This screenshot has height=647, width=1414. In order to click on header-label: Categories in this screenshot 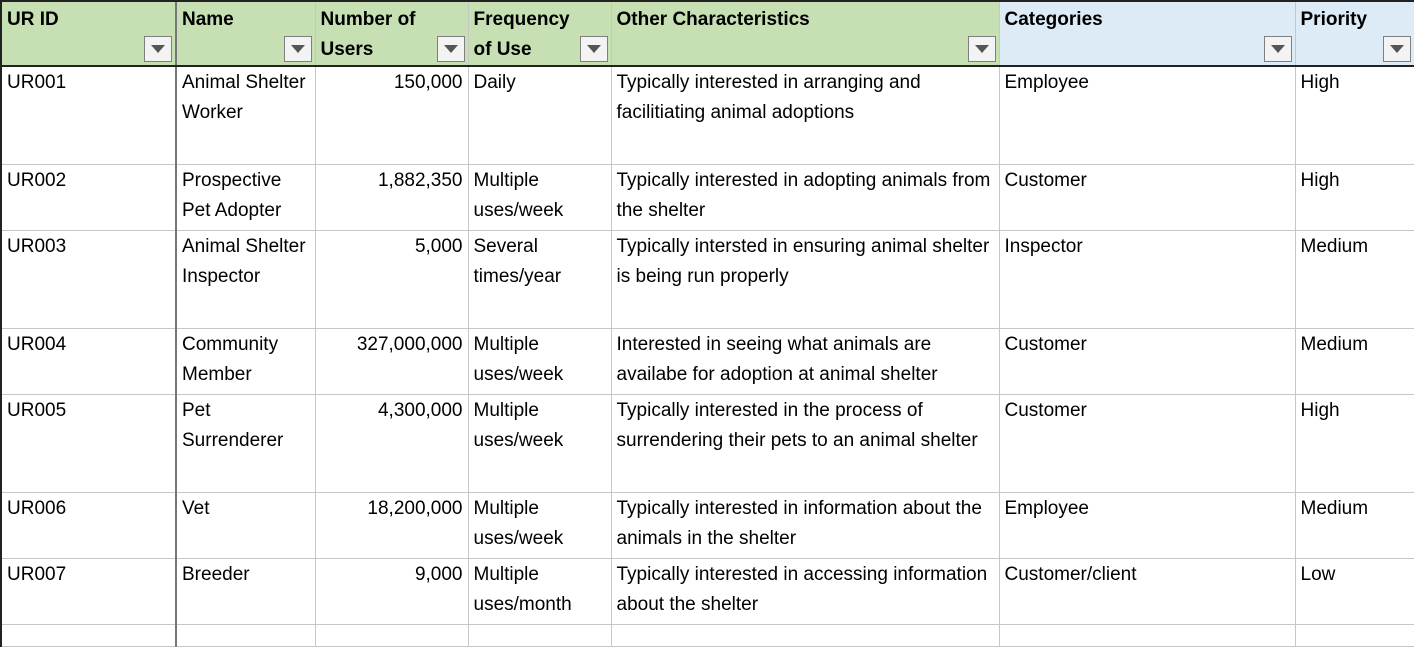, I will do `click(1053, 19)`.